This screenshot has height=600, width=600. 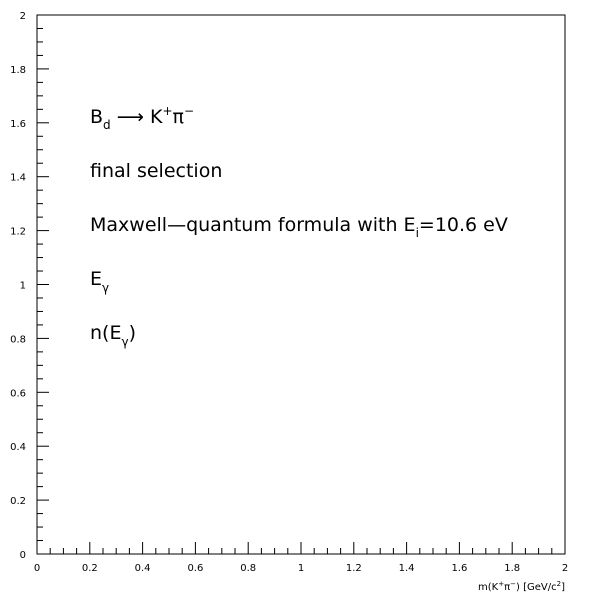 I want to click on annotation-decay: Bd ⟶ K+π−, so click(x=142, y=118).